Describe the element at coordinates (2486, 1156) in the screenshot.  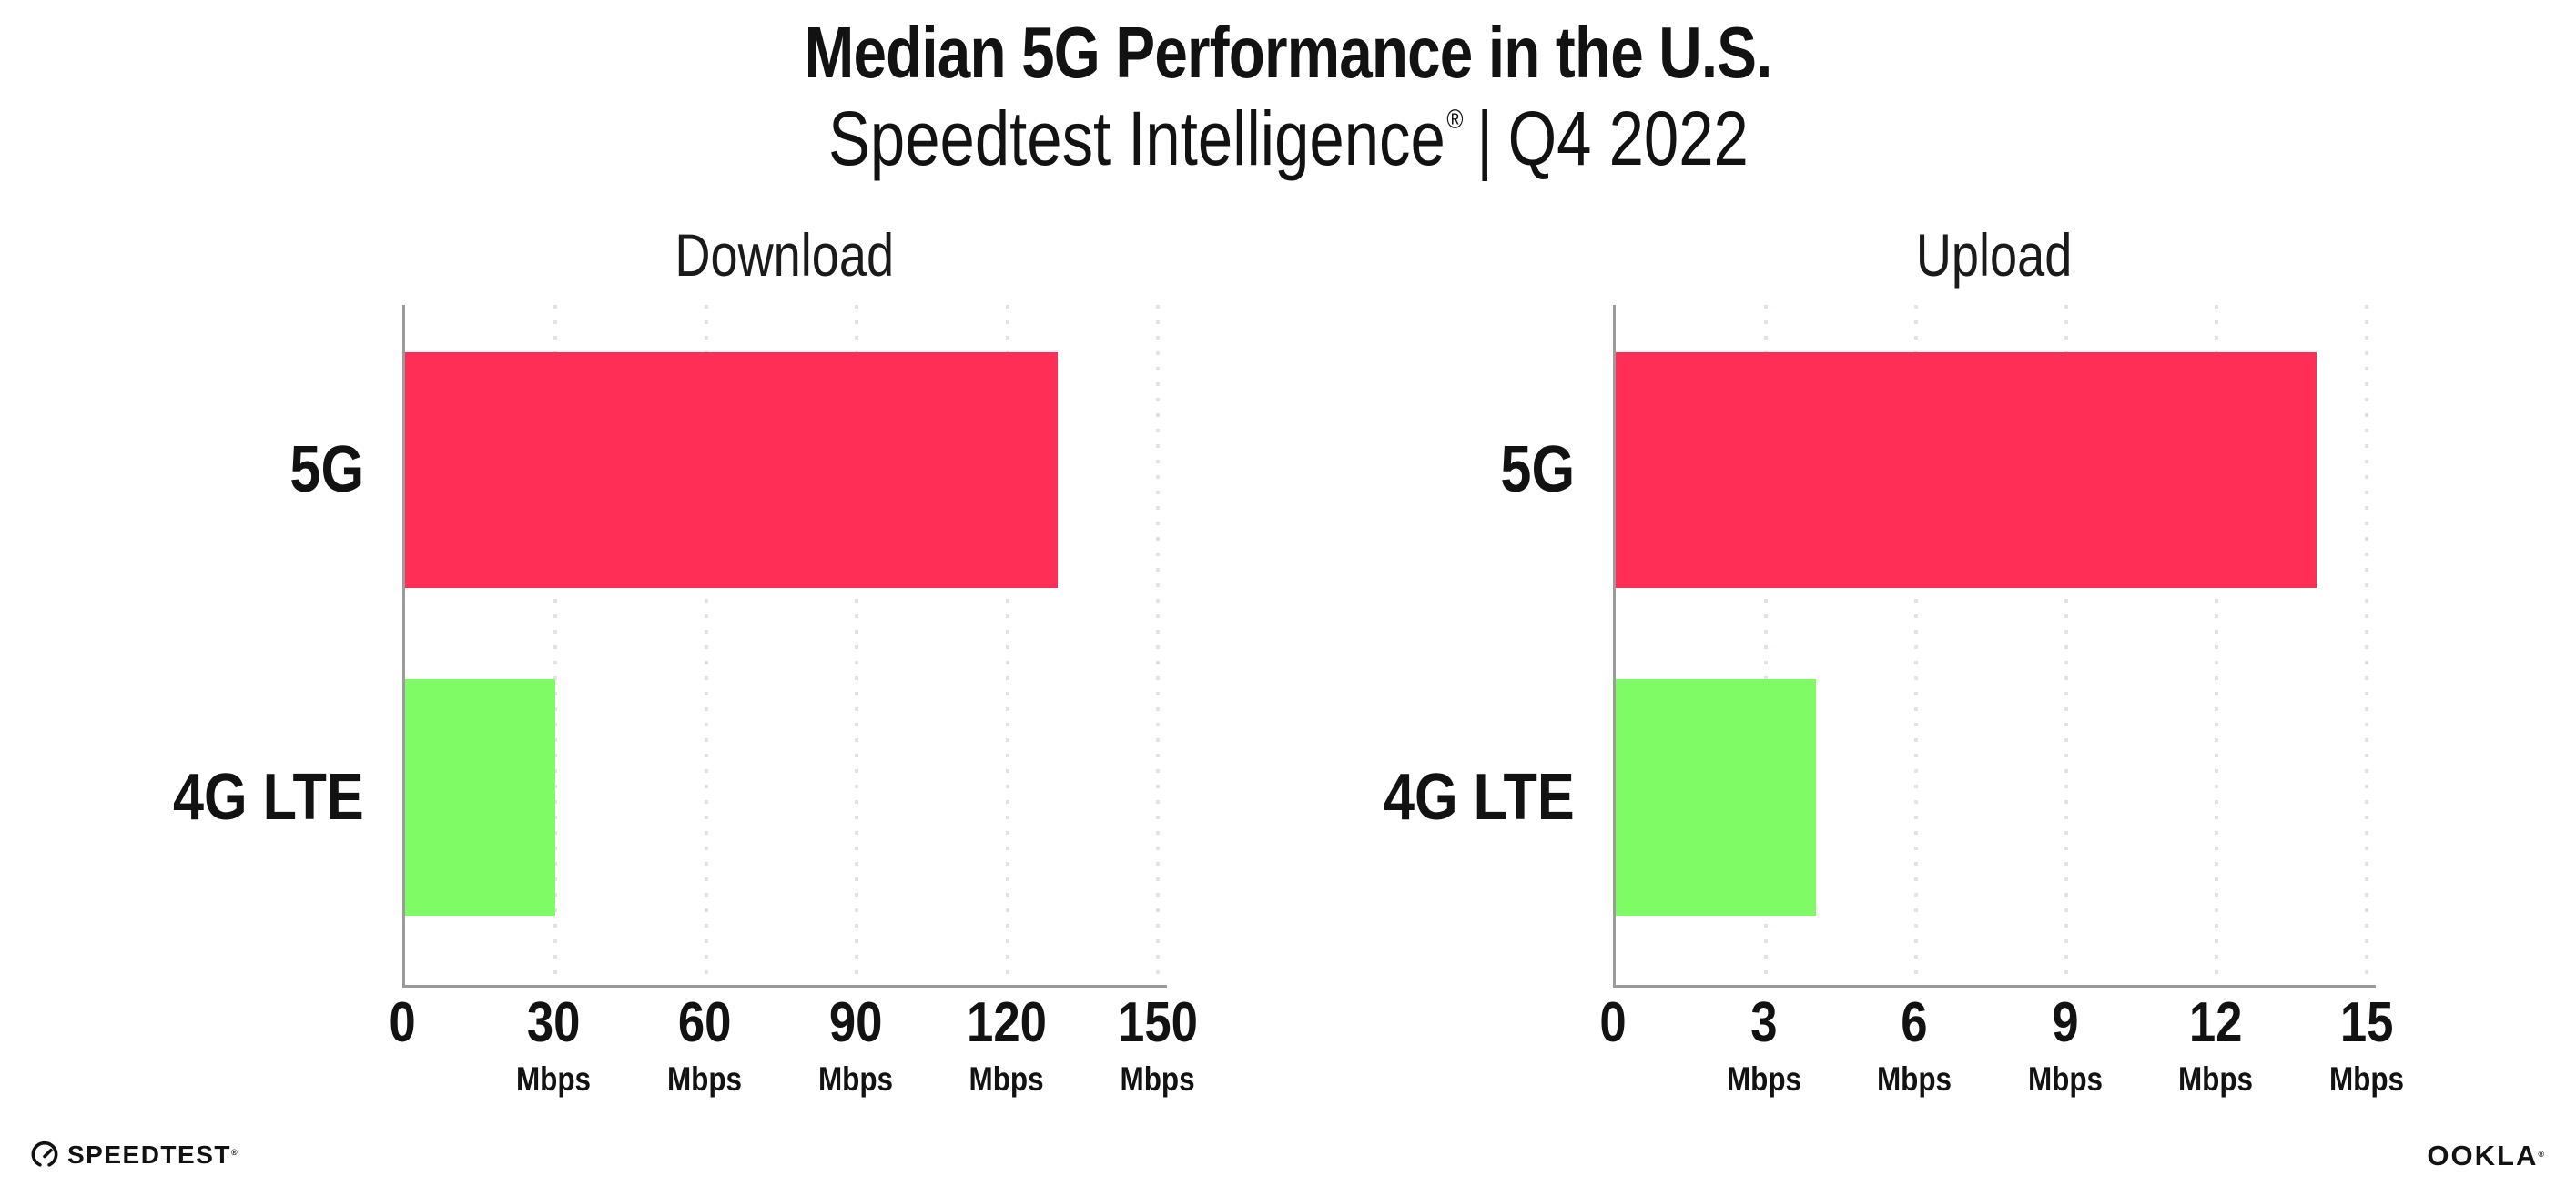
I see `ookla-logo: OOKLA®` at that location.